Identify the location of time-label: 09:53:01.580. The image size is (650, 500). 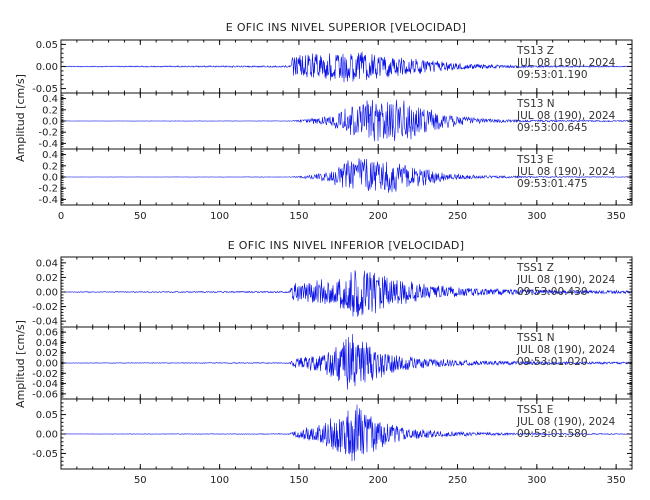
(552, 434).